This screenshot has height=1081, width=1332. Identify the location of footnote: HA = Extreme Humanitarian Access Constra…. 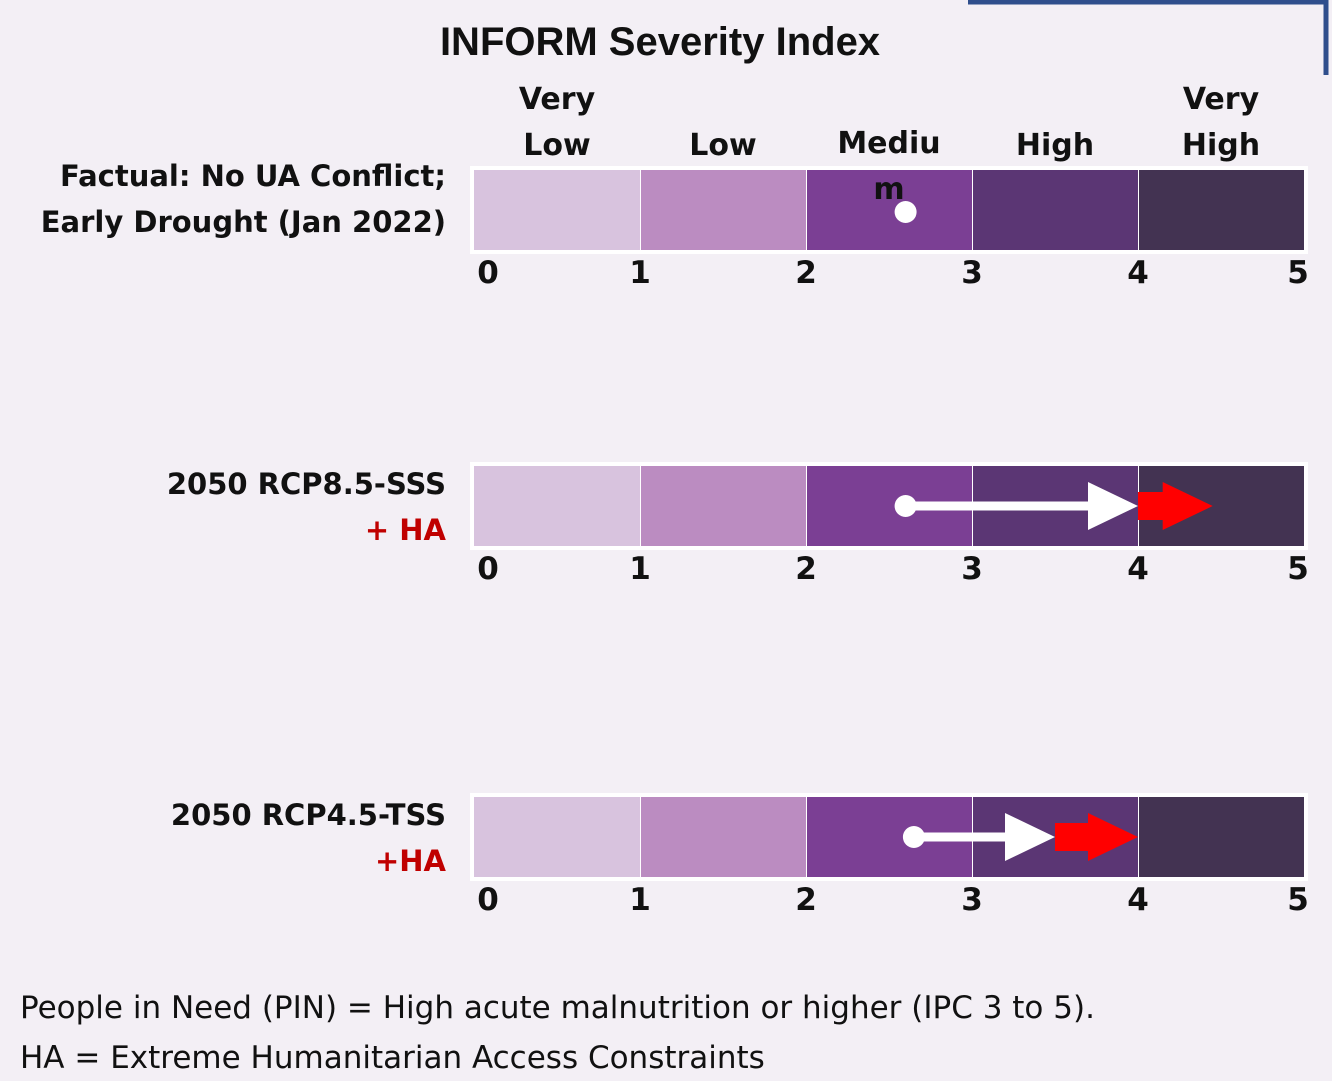
(392, 1058).